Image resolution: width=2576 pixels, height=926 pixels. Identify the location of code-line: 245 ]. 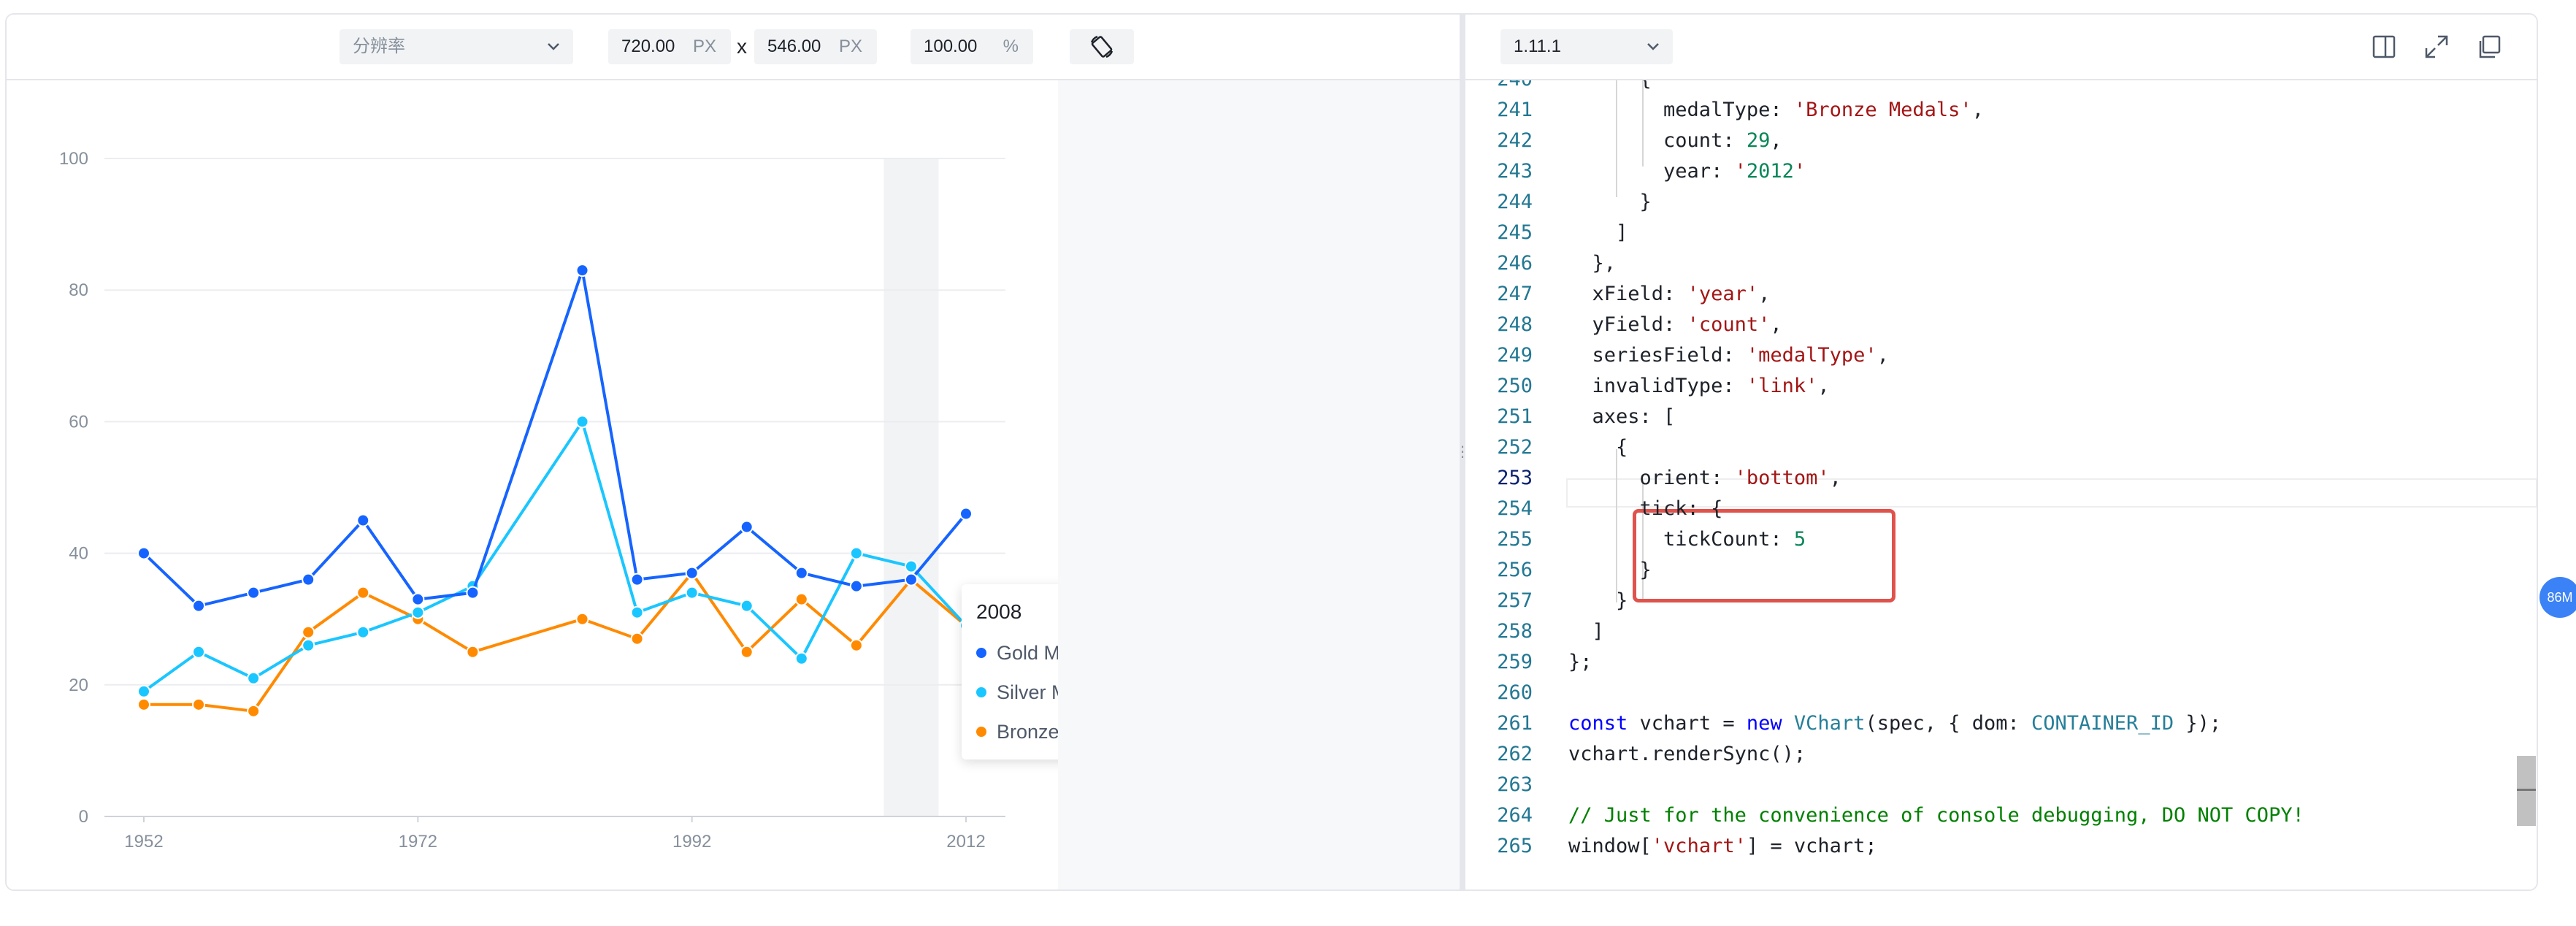
(2001, 233).